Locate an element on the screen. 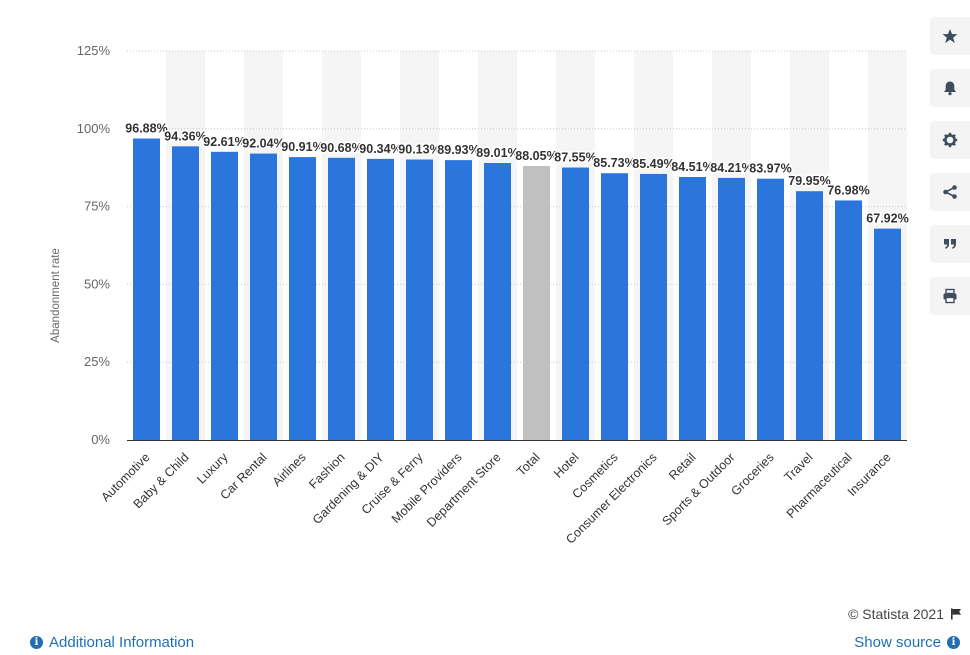  data-label: 88.05% is located at coordinates (536, 156).